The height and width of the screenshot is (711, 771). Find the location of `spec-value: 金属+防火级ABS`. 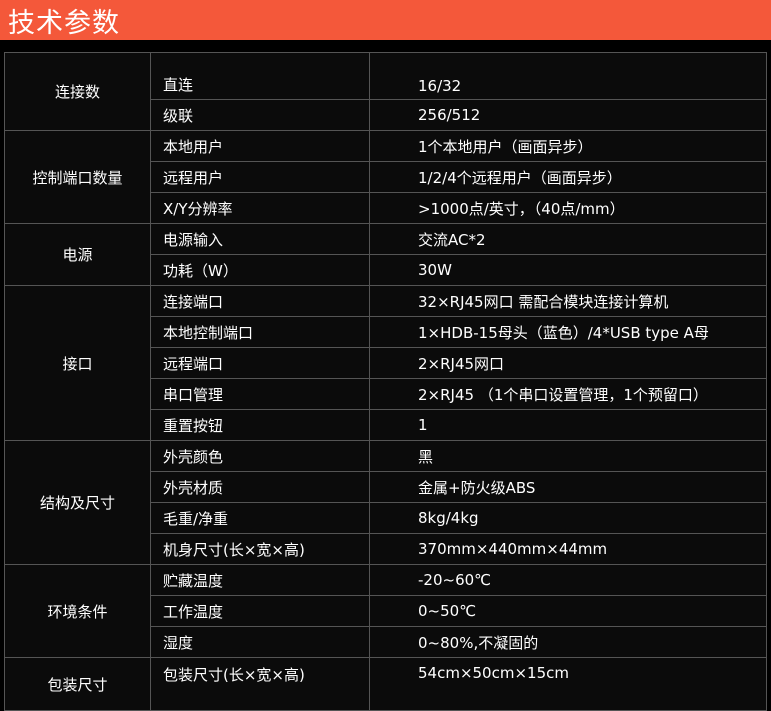

spec-value: 金属+防火级ABS is located at coordinates (568, 487).